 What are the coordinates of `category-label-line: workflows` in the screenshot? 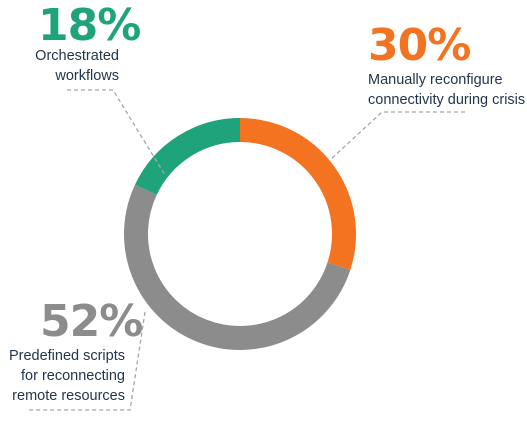 It's located at (87, 76).